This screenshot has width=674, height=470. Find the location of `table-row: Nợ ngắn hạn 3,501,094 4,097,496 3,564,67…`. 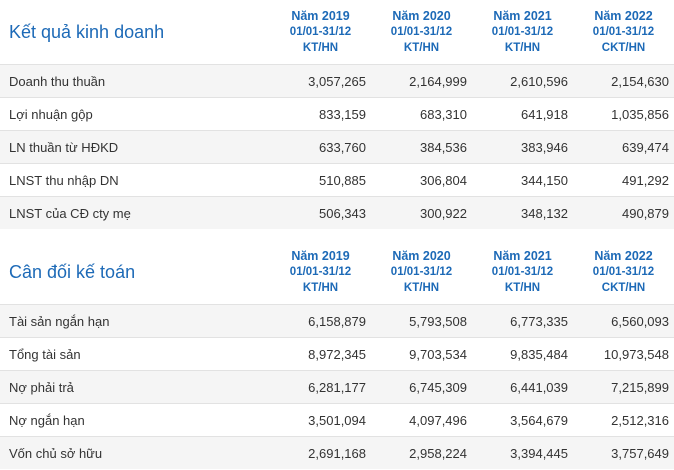

table-row: Nợ ngắn hạn 3,501,094 4,097,496 3,564,67… is located at coordinates (337, 420).